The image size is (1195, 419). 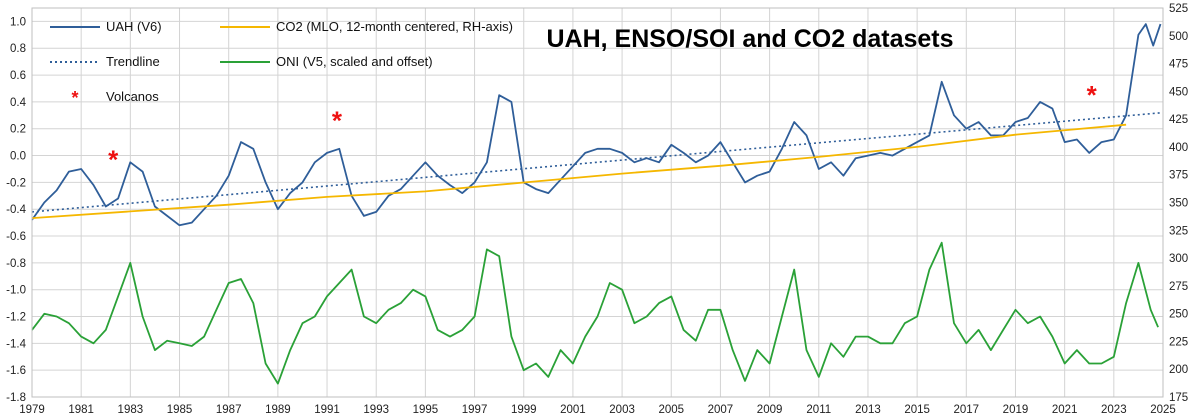 I want to click on legend-label-co2: CO2 (MLO, 12-month centered, RH-axis), so click(x=394, y=26).